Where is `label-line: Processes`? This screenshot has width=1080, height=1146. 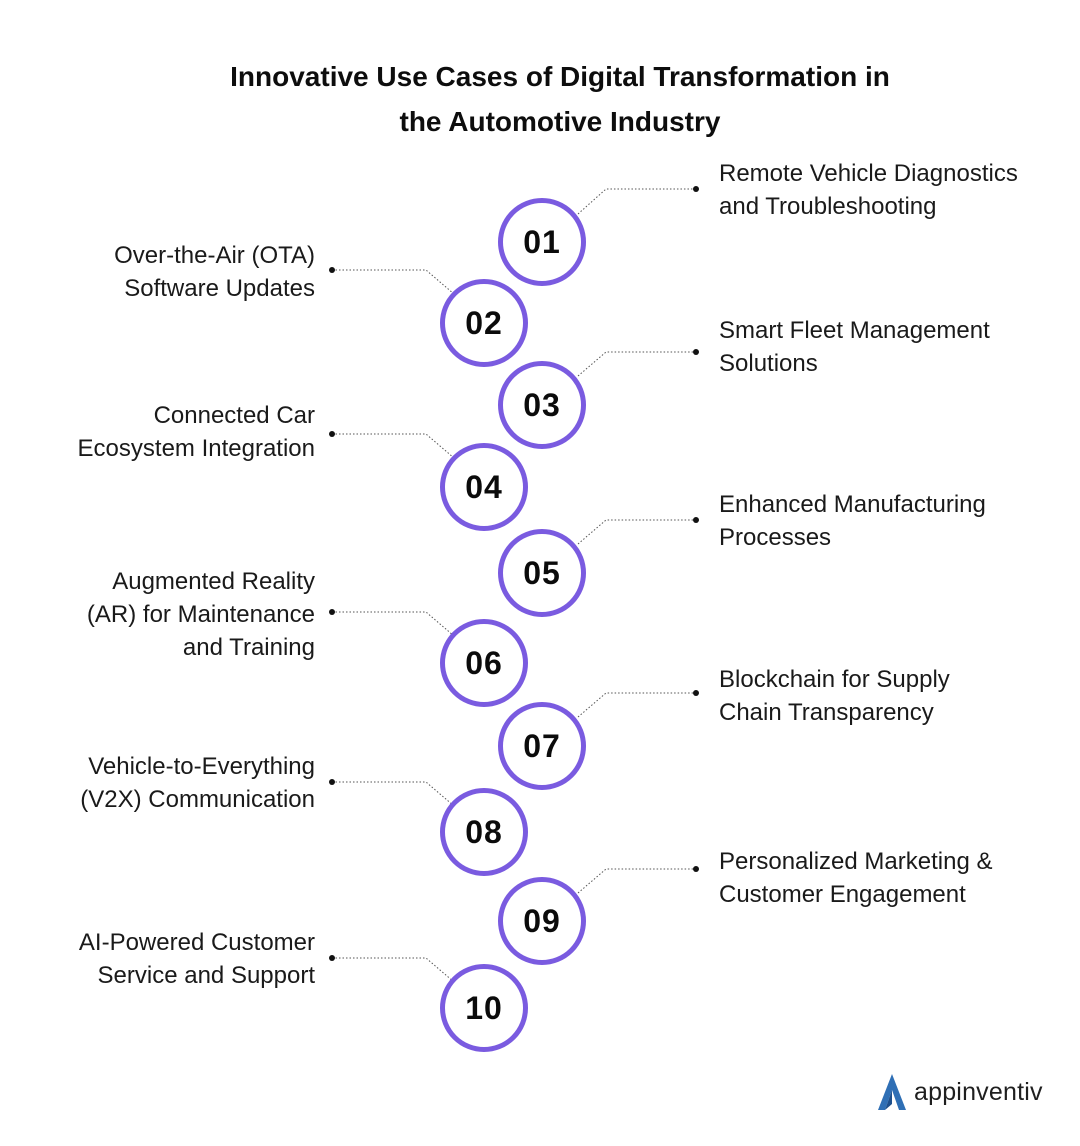
label-line: Processes is located at coordinates (775, 537).